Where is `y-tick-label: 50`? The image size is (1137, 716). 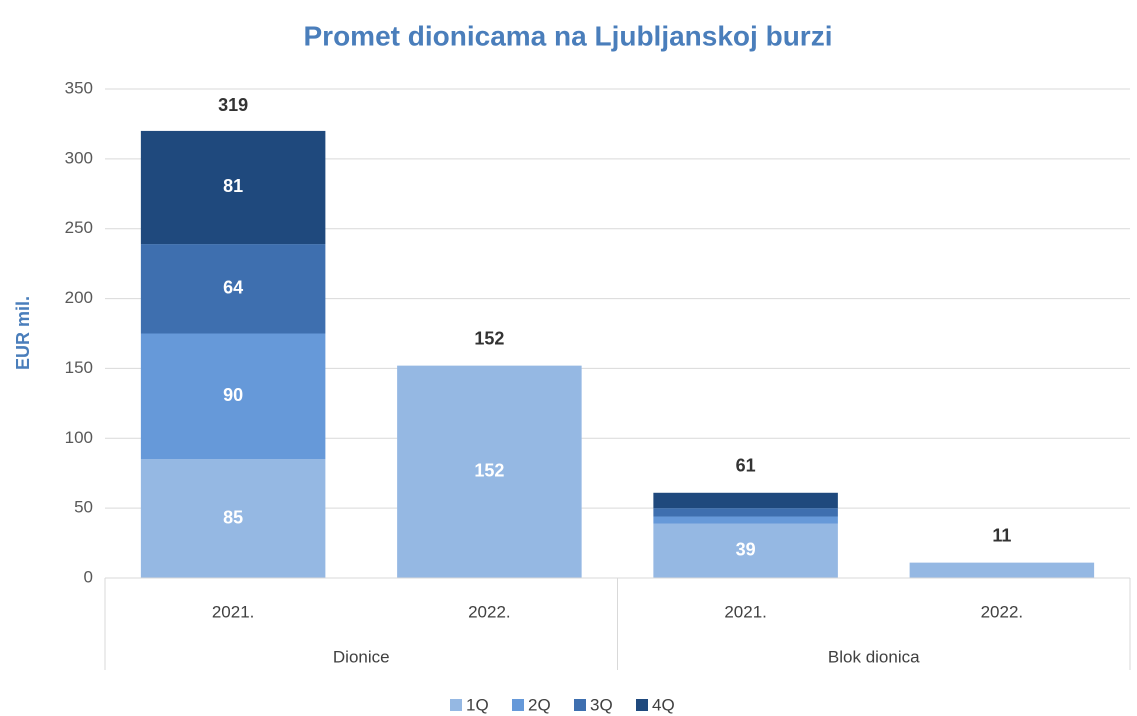 y-tick-label: 50 is located at coordinates (83, 507).